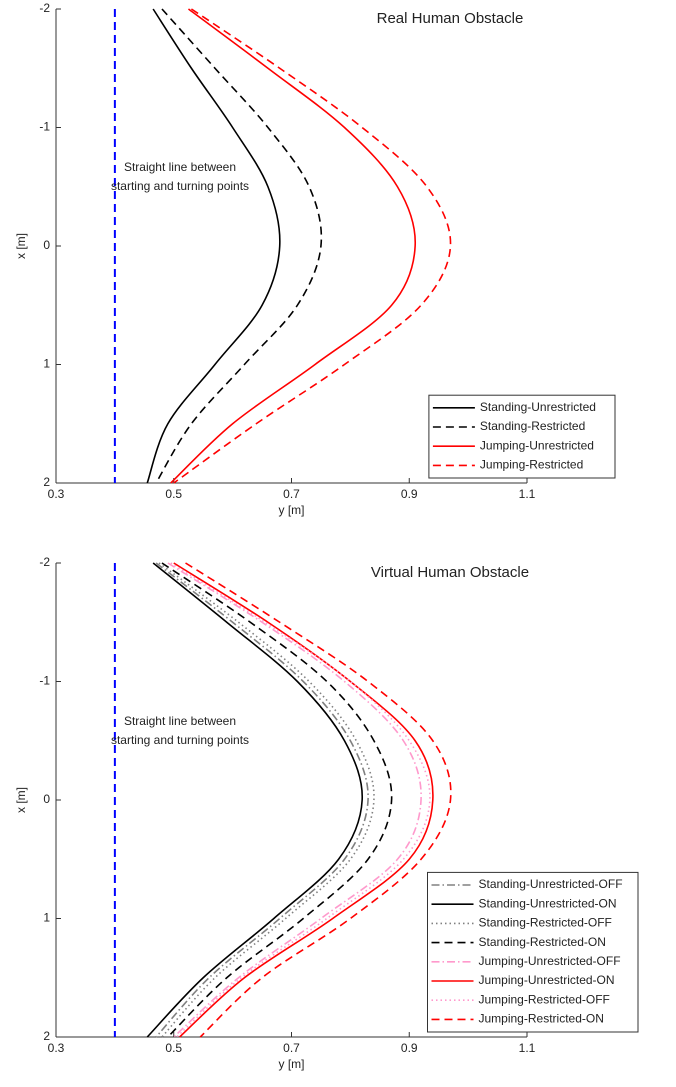  I want to click on legend-label: Jumping-Unrestricted-OFF, so click(550, 961).